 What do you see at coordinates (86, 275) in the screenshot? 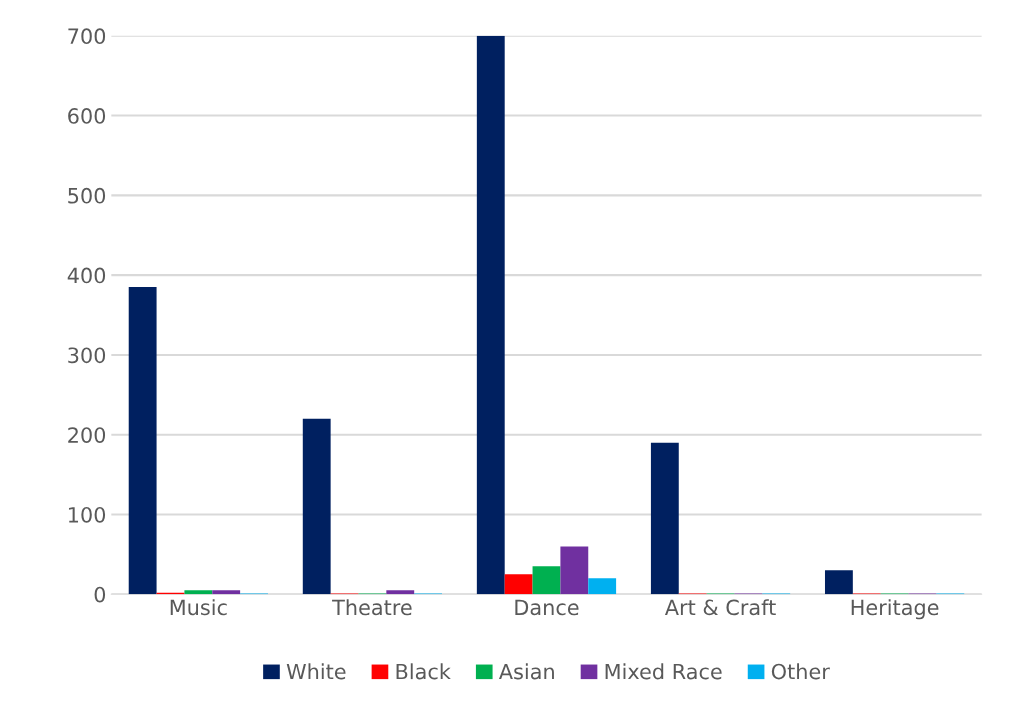
I see `y-tick-label: 400` at bounding box center [86, 275].